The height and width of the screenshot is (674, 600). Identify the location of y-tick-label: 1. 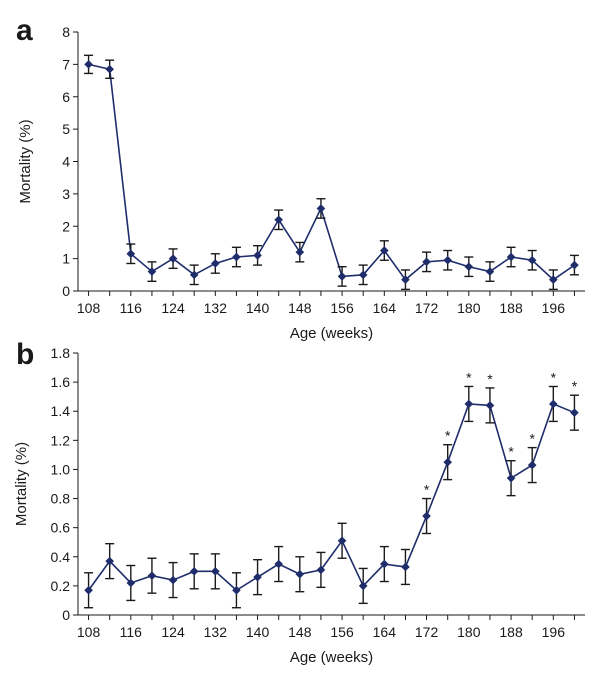
(66, 259).